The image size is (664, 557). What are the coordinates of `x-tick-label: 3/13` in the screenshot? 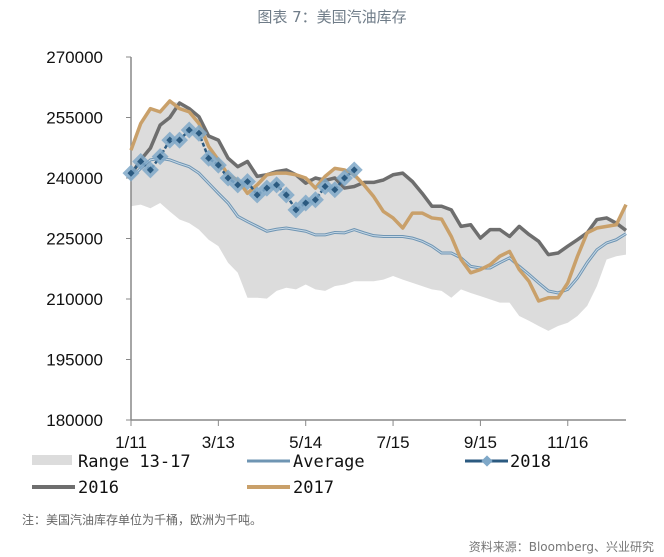 It's located at (218, 442).